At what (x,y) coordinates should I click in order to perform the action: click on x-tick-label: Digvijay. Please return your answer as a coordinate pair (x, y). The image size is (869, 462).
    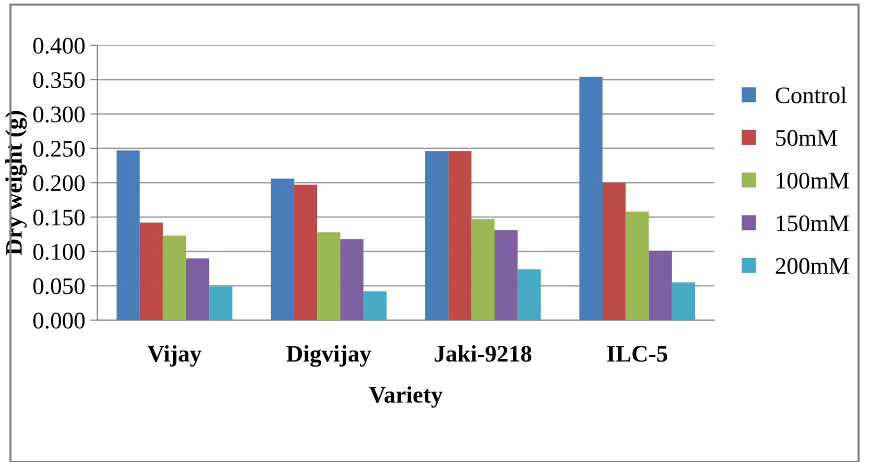
    Looking at the image, I should click on (329, 356).